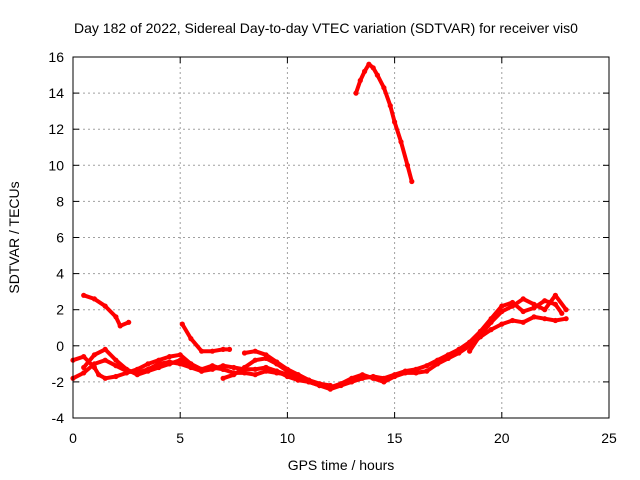  Describe the element at coordinates (60, 201) in the screenshot. I see `y-tick-label: 8` at that location.